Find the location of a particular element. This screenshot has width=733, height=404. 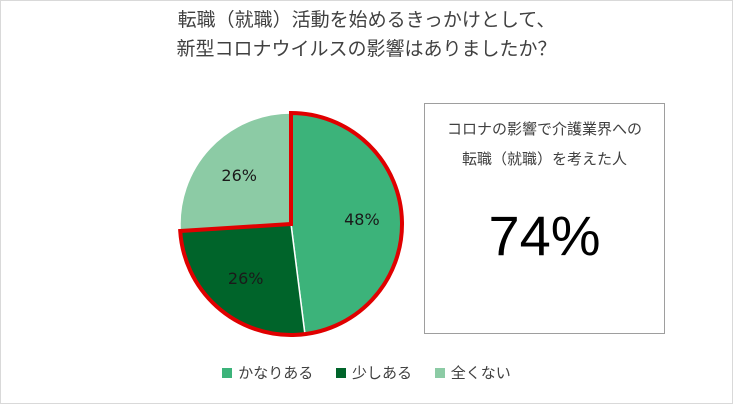

legend-swatch-mattaku-nai is located at coordinates (439, 373).